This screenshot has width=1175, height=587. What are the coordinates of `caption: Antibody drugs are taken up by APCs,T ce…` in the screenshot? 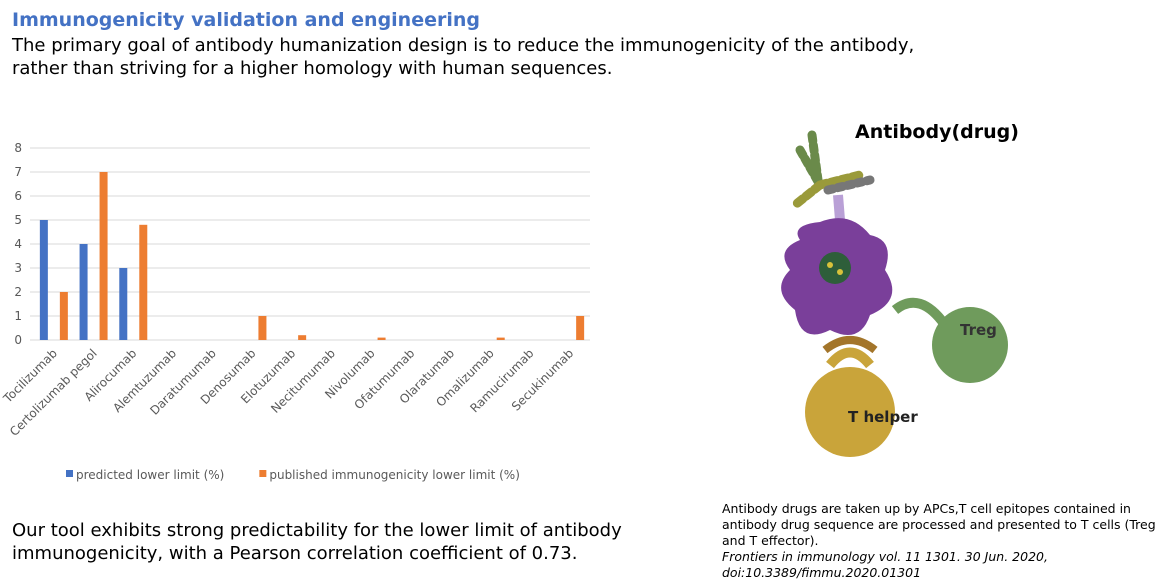 It's located at (939, 541).